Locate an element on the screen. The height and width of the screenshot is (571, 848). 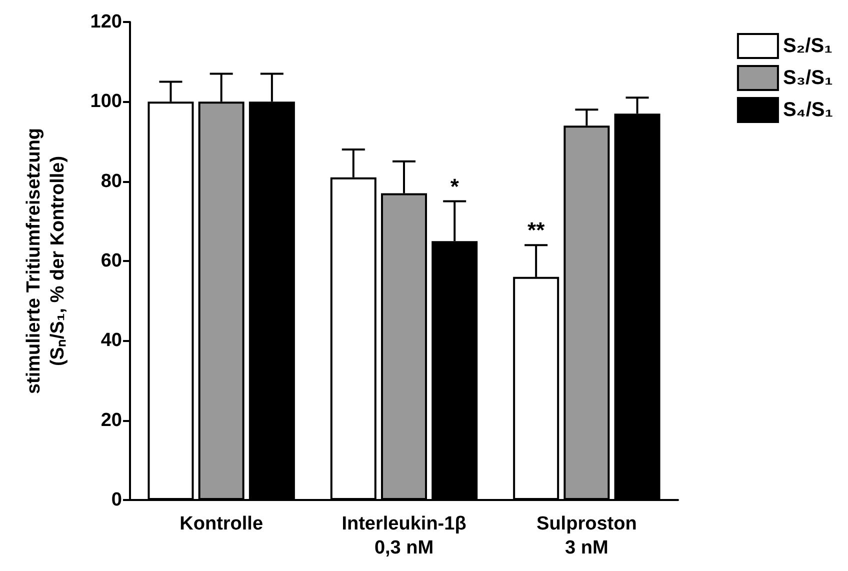
data-label: * is located at coordinates (455, 186).